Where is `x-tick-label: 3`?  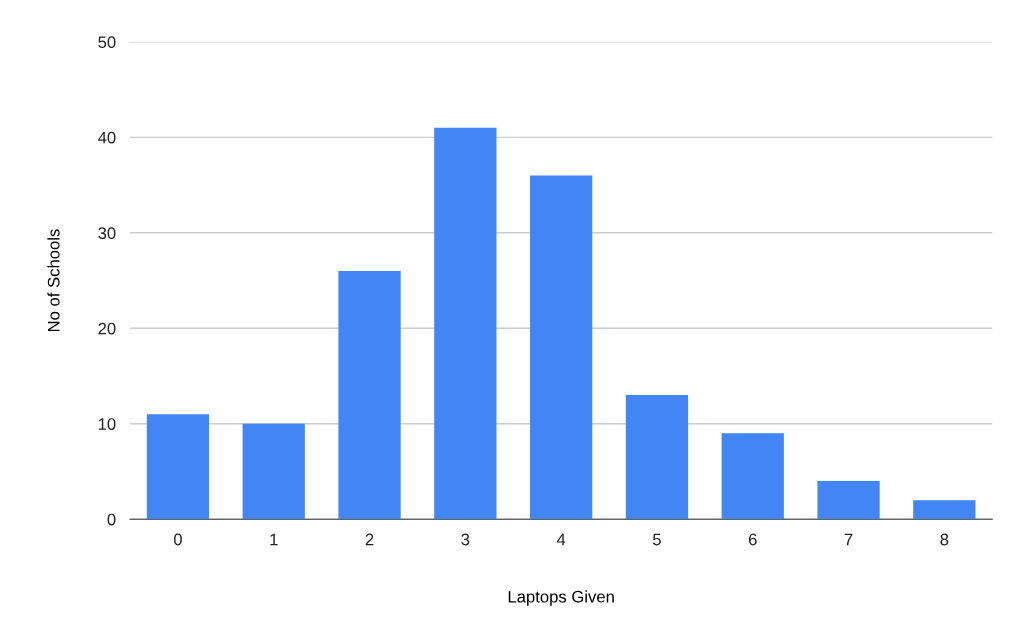
x-tick-label: 3 is located at coordinates (465, 539).